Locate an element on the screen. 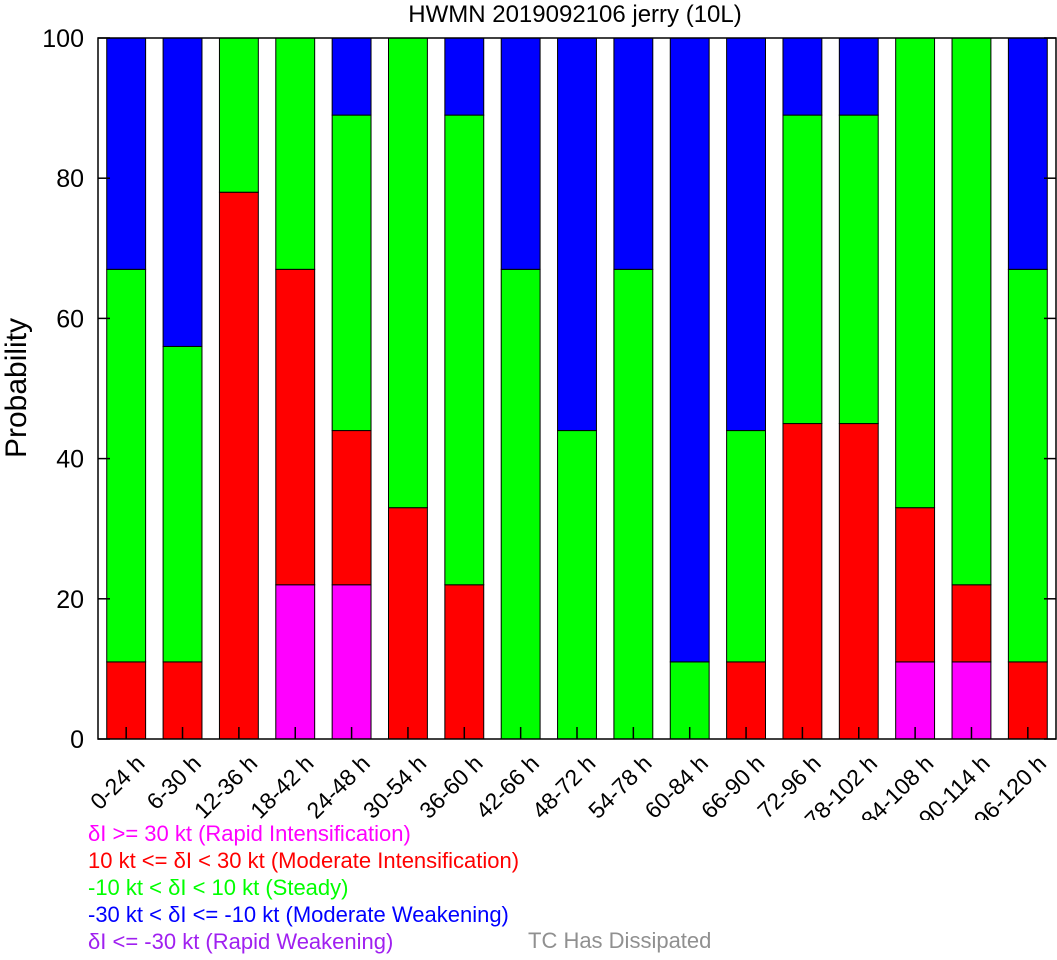 This screenshot has width=1057, height=960. legend-entry-rapid-weakening: δI <= -30 kt (Rapid Weakening) is located at coordinates (241, 941).